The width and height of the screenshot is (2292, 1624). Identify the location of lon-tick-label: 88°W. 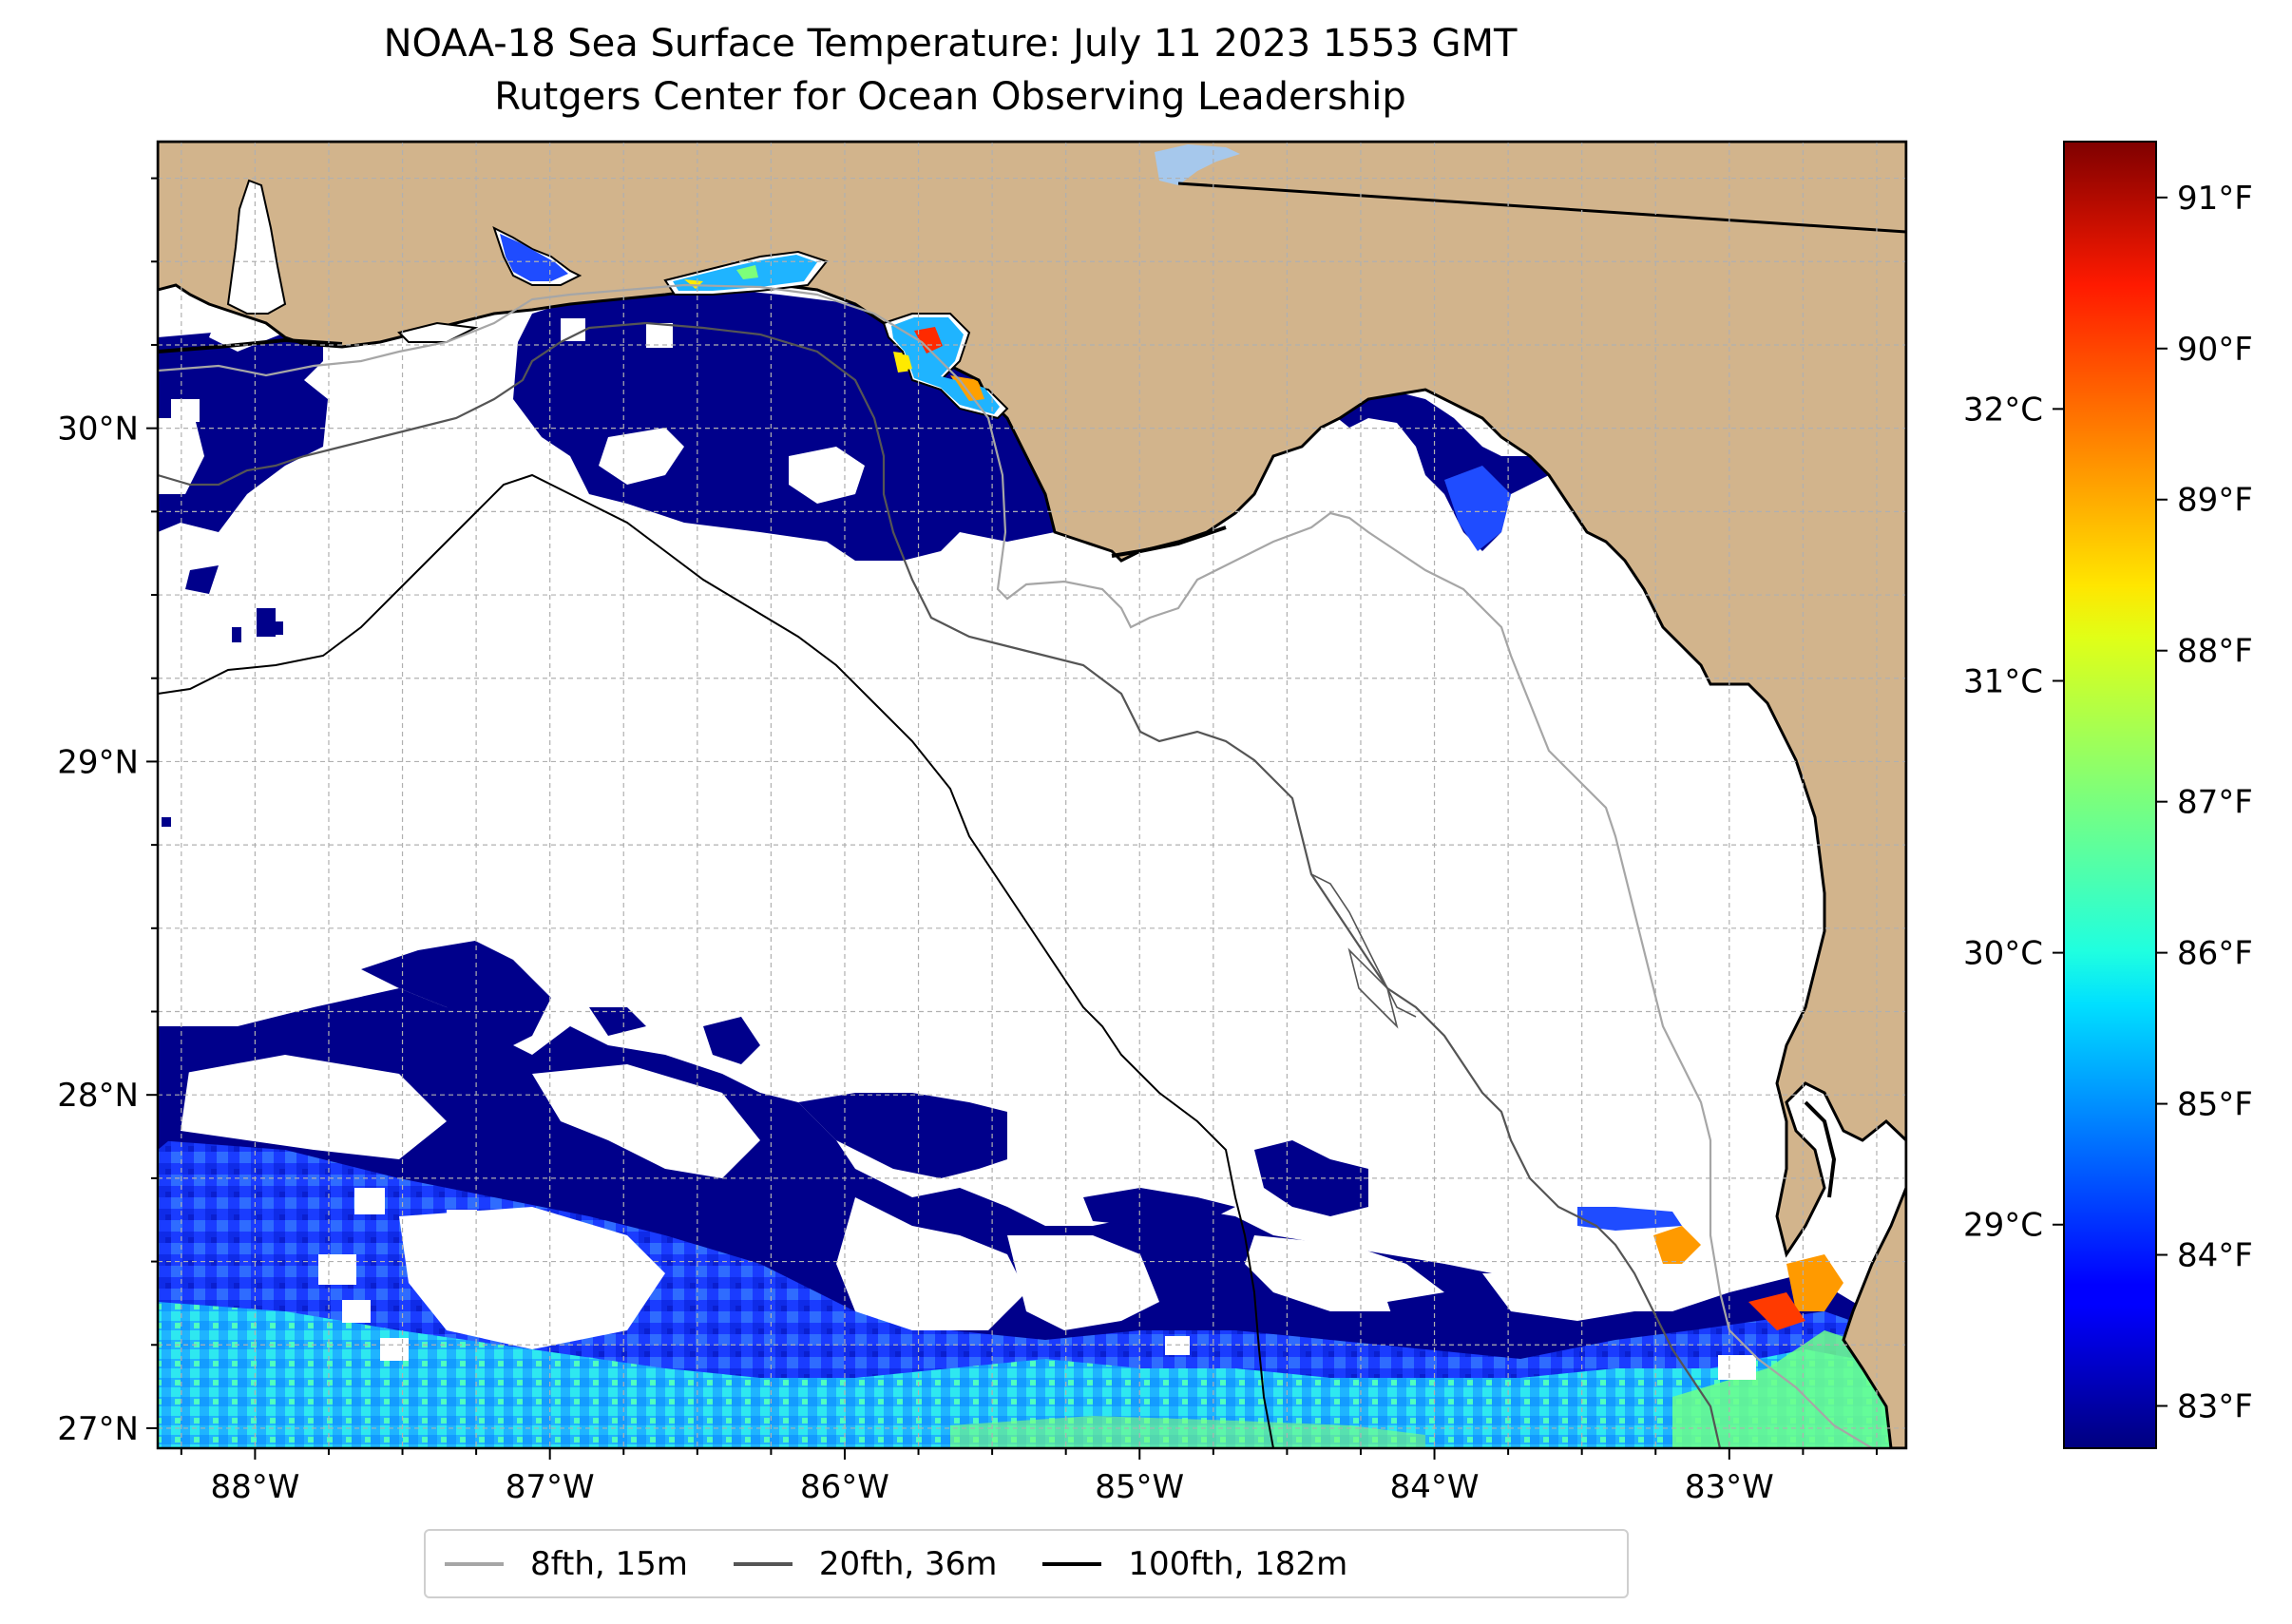
(254, 1487).